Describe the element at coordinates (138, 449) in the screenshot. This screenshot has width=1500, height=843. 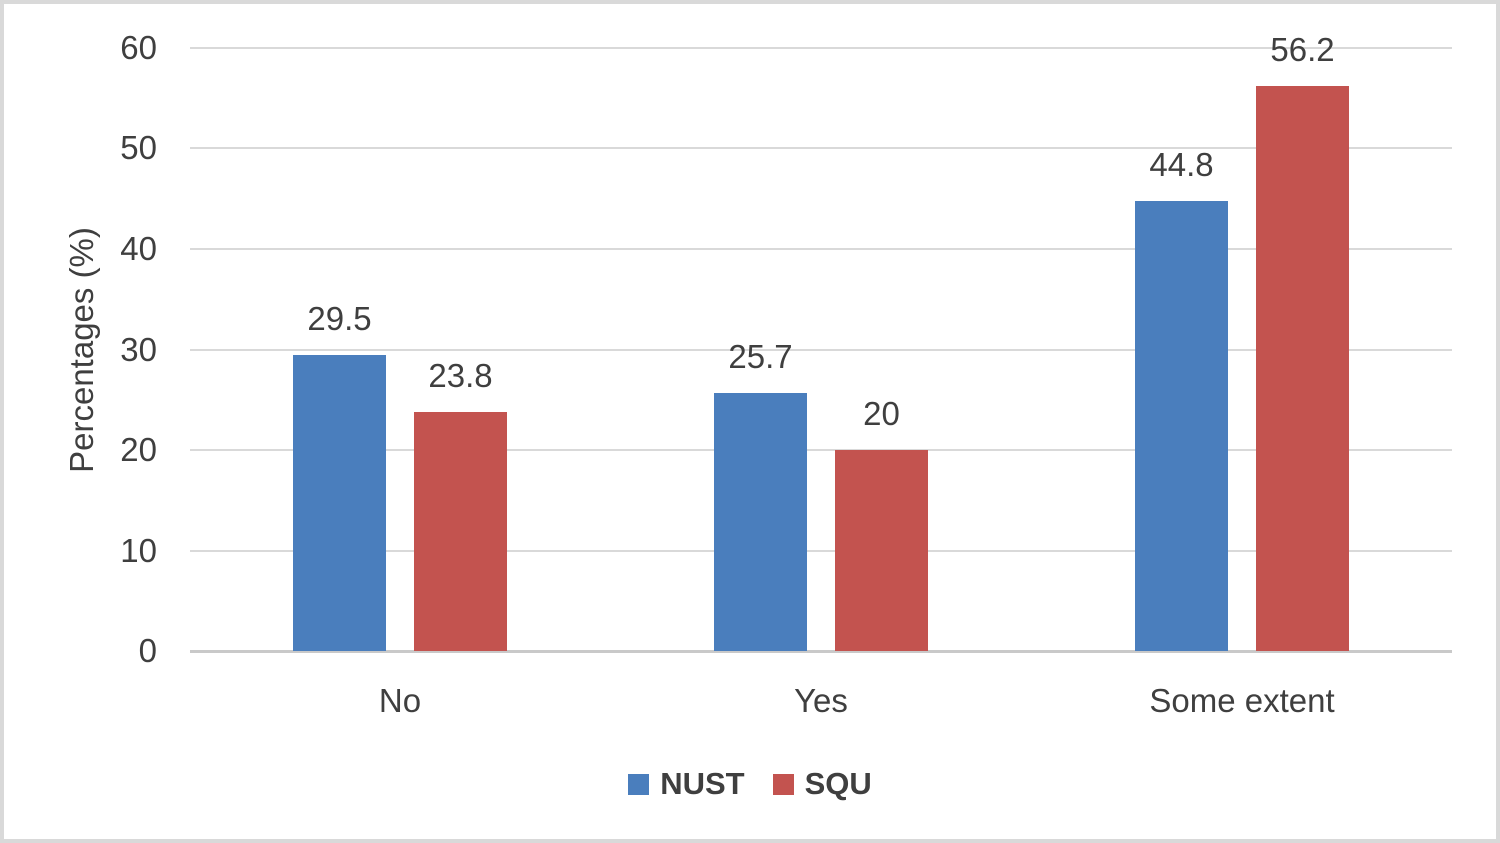
I see `y-tick-label: 20` at that location.